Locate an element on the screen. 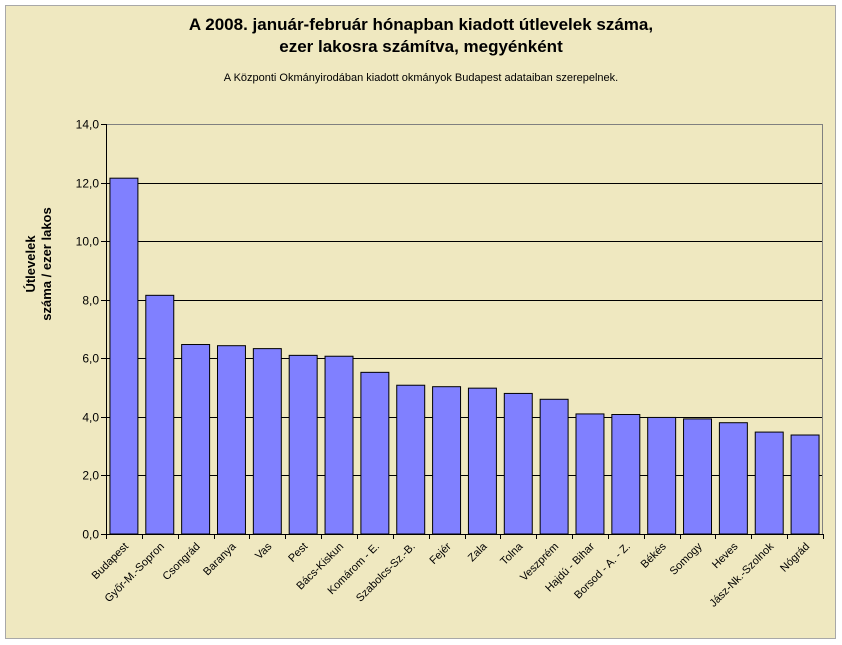 This screenshot has height=645, width=842. x-tick-label: Somogy is located at coordinates (686, 558).